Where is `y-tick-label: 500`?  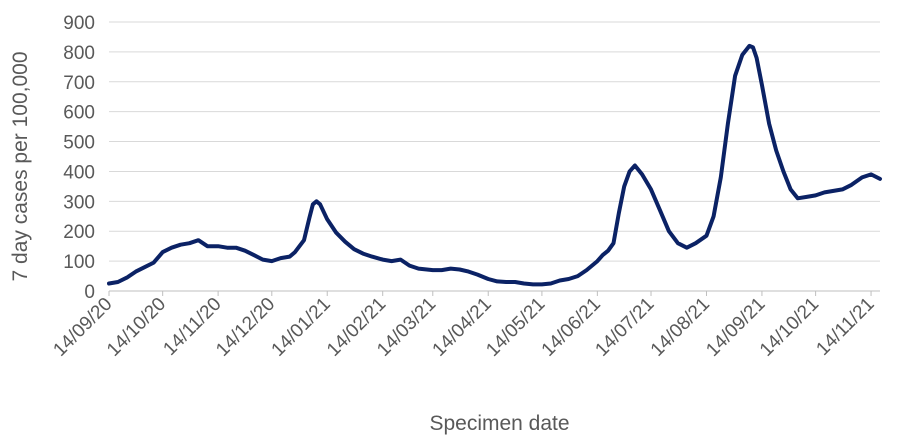 y-tick-label: 500 is located at coordinates (79, 143).